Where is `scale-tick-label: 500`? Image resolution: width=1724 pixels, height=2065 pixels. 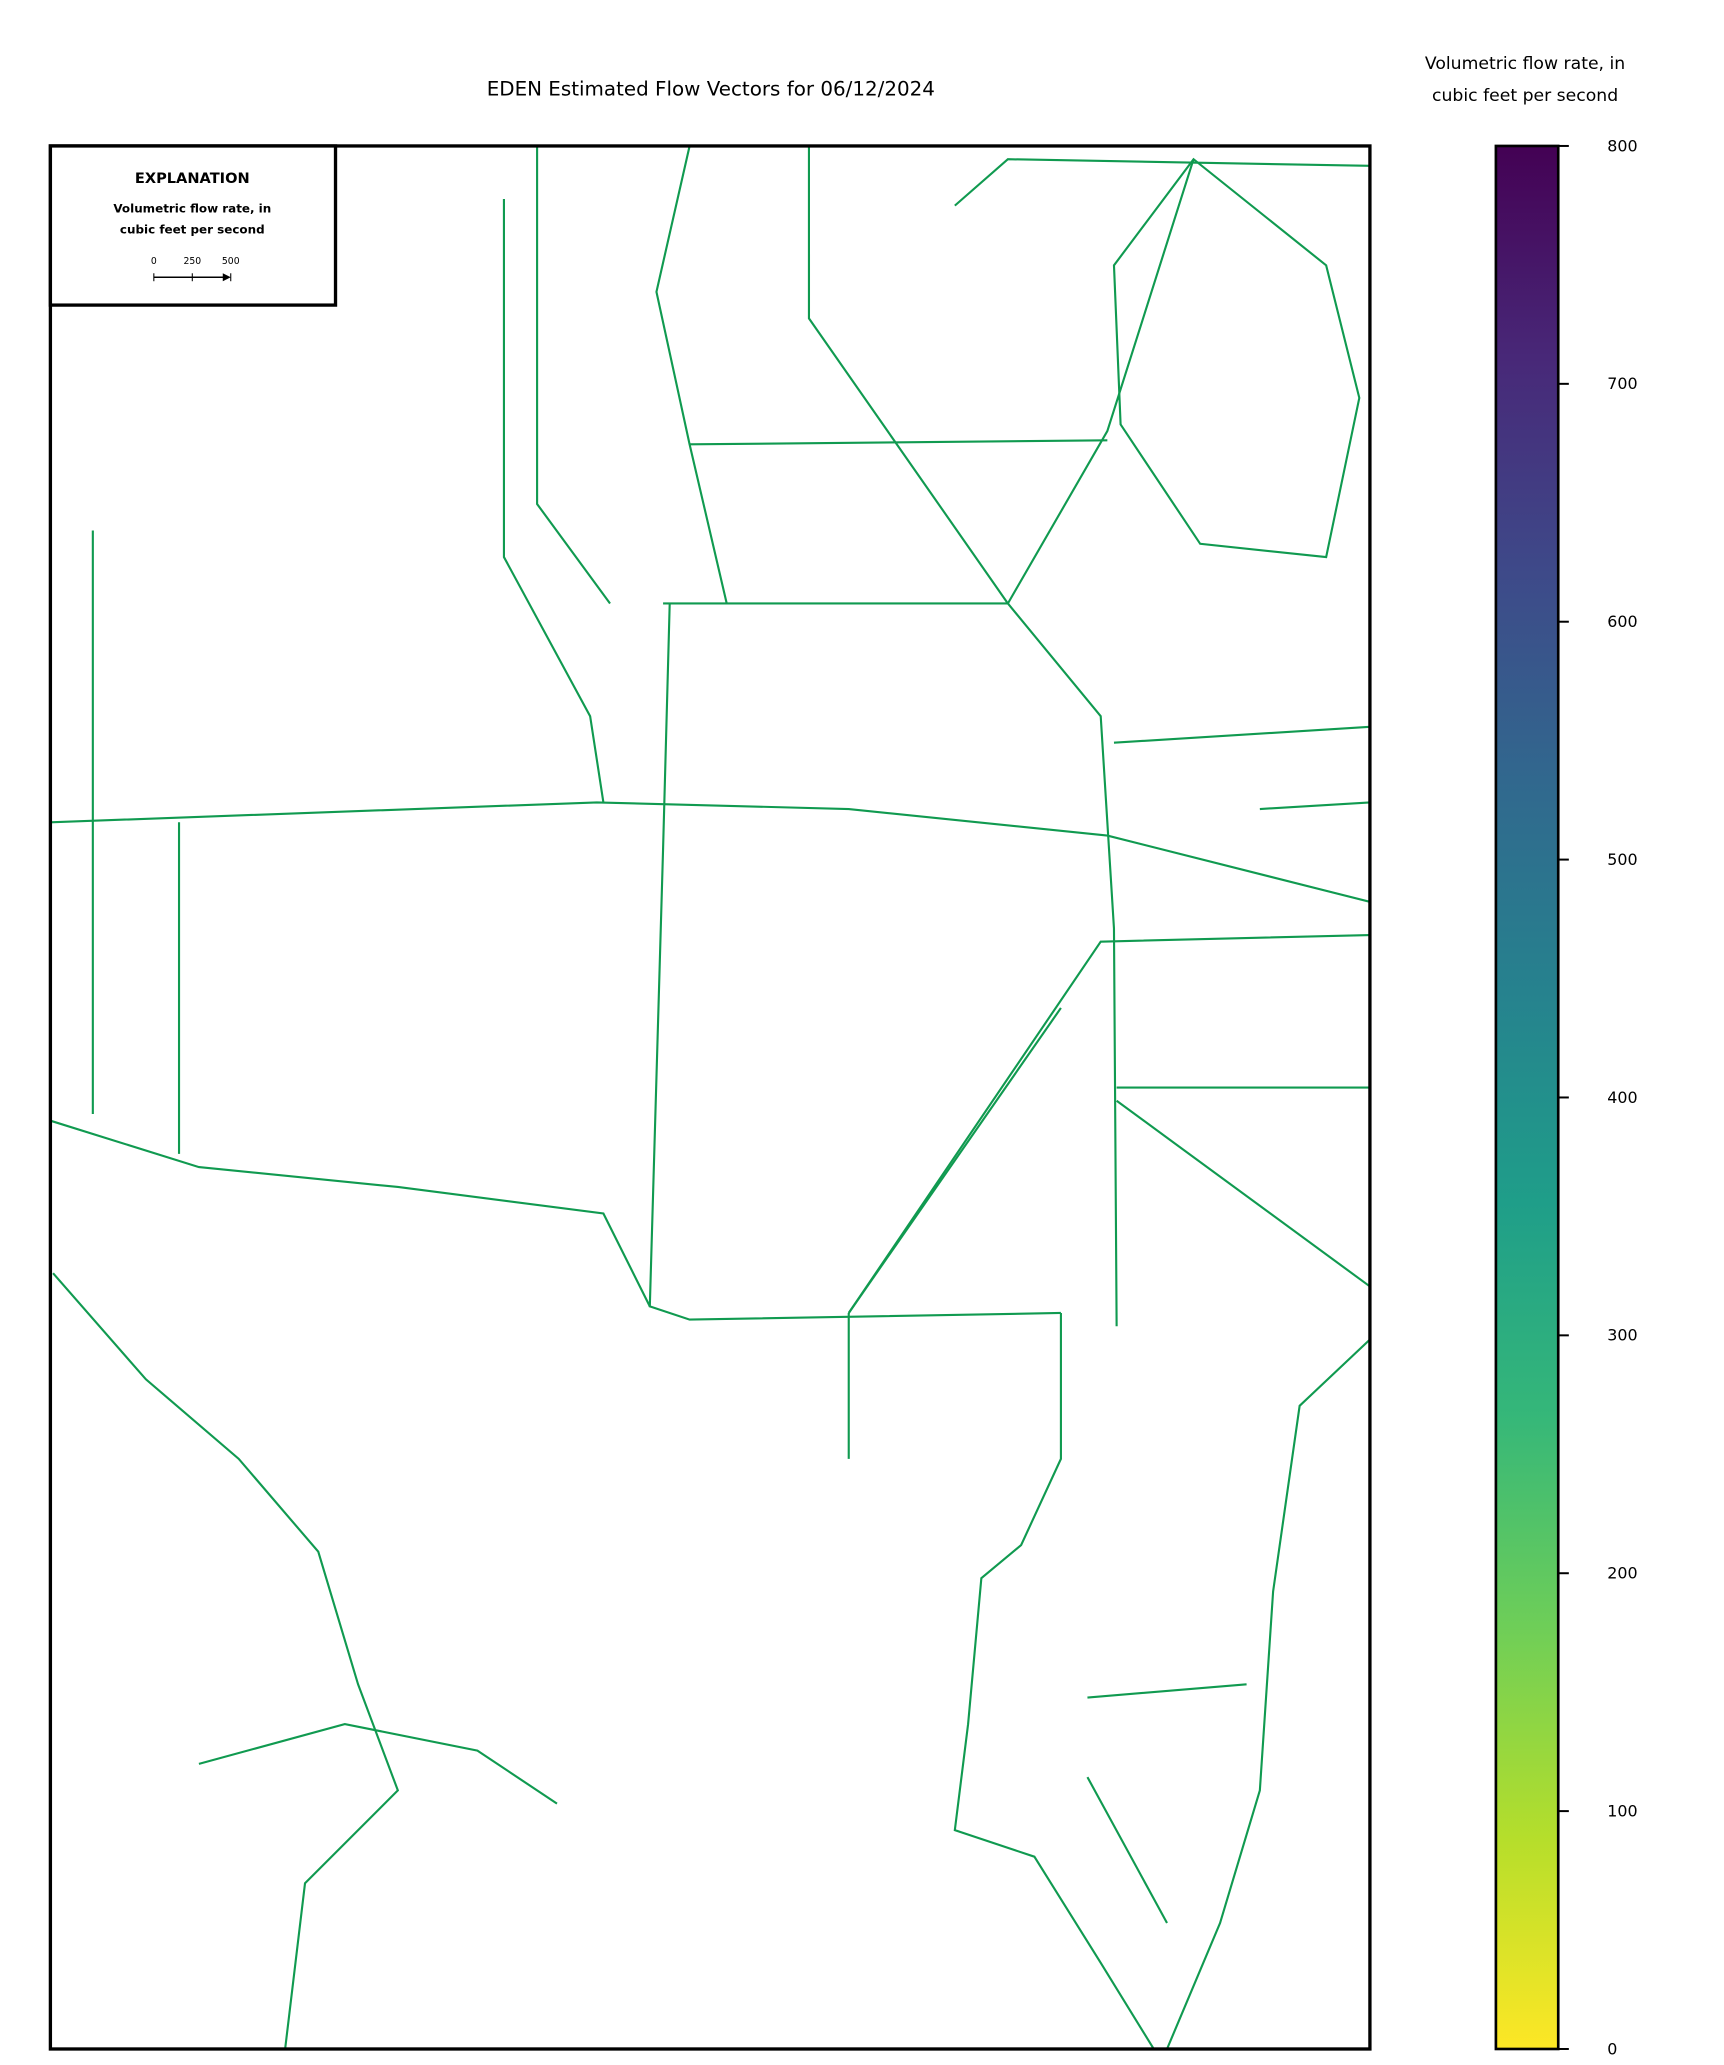
scale-tick-label: 500 is located at coordinates (231, 261).